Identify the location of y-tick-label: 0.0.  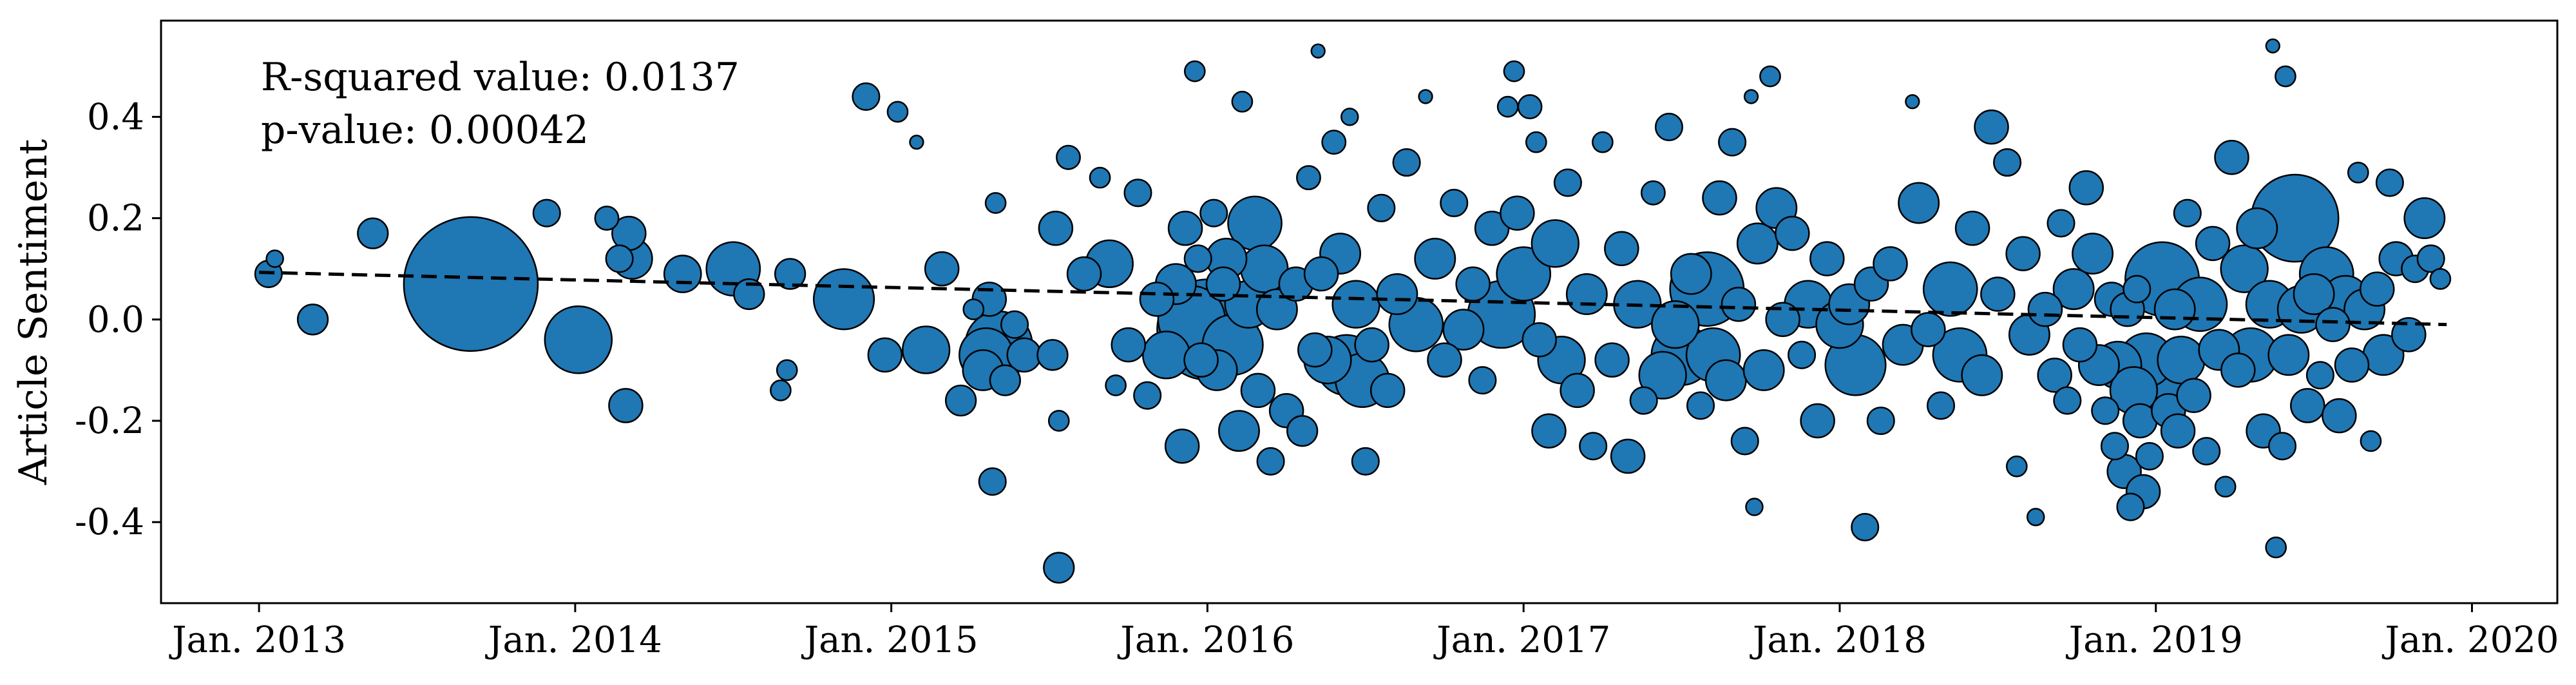
(115, 320).